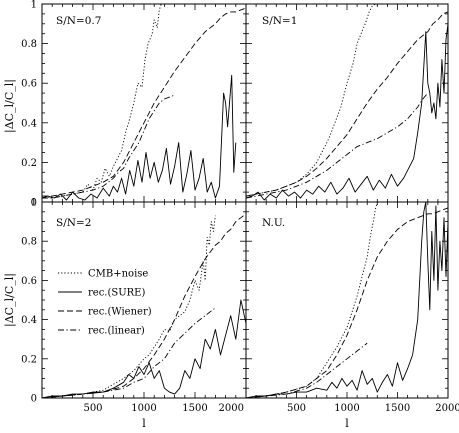 The height and width of the screenshot is (433, 459). Describe the element at coordinates (144, 423) in the screenshot. I see `x-axis-label-left: l` at that location.